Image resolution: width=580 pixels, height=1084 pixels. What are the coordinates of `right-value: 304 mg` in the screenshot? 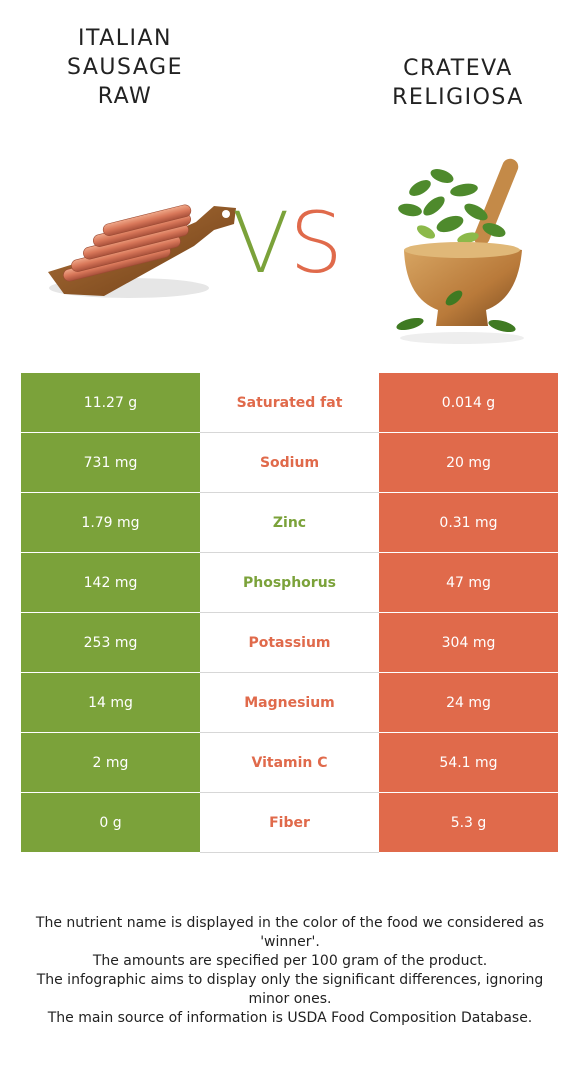 It's located at (468, 642).